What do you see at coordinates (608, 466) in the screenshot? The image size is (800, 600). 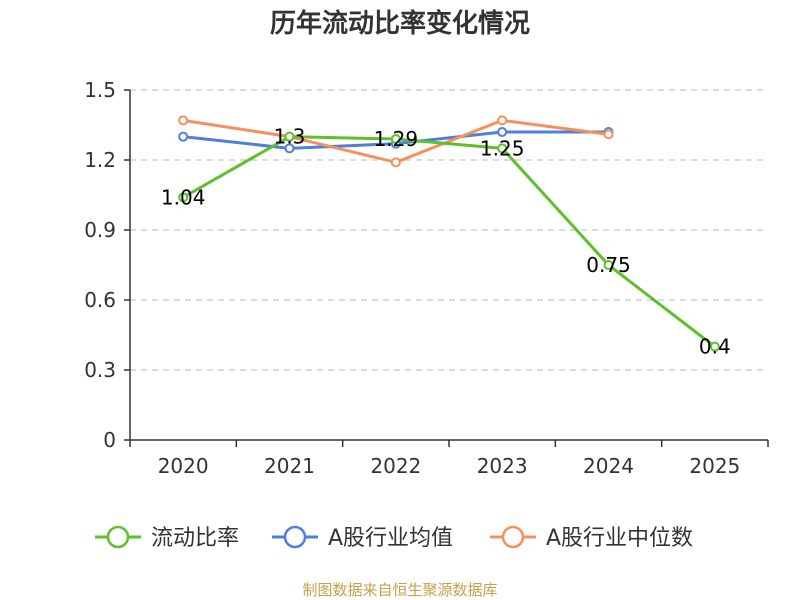 I see `x-tick-label: 2024` at bounding box center [608, 466].